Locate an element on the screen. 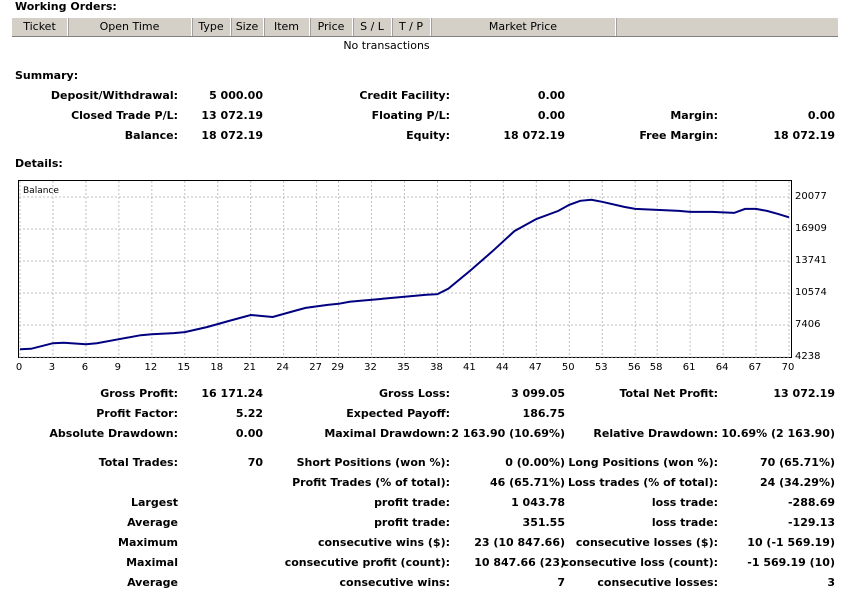 The width and height of the screenshot is (849, 595). free-margin-value: 18 072.19 is located at coordinates (804, 135).